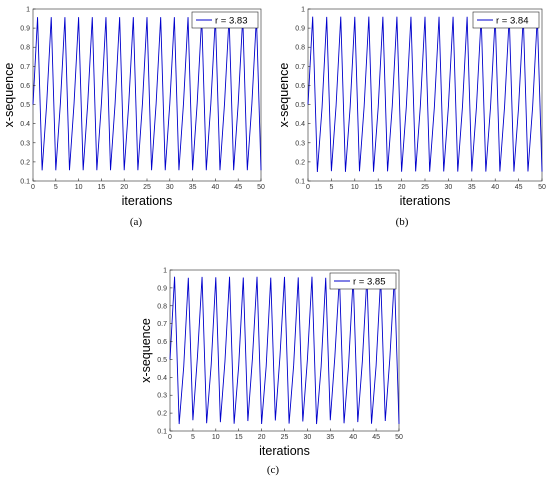  What do you see at coordinates (231, 21) in the screenshot?
I see `legend-label: r = 3.83` at bounding box center [231, 21].